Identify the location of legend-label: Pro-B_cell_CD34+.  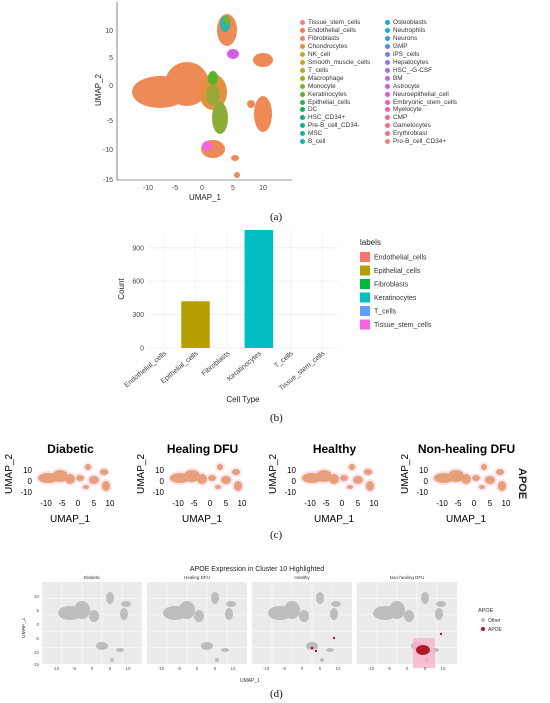
(420, 142).